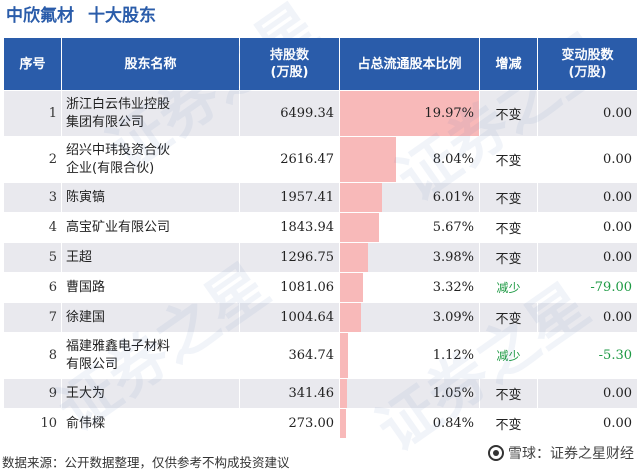 The height and width of the screenshot is (471, 640). Describe the element at coordinates (79, 257) in the screenshot. I see `holder-name-line1: 王超` at that location.